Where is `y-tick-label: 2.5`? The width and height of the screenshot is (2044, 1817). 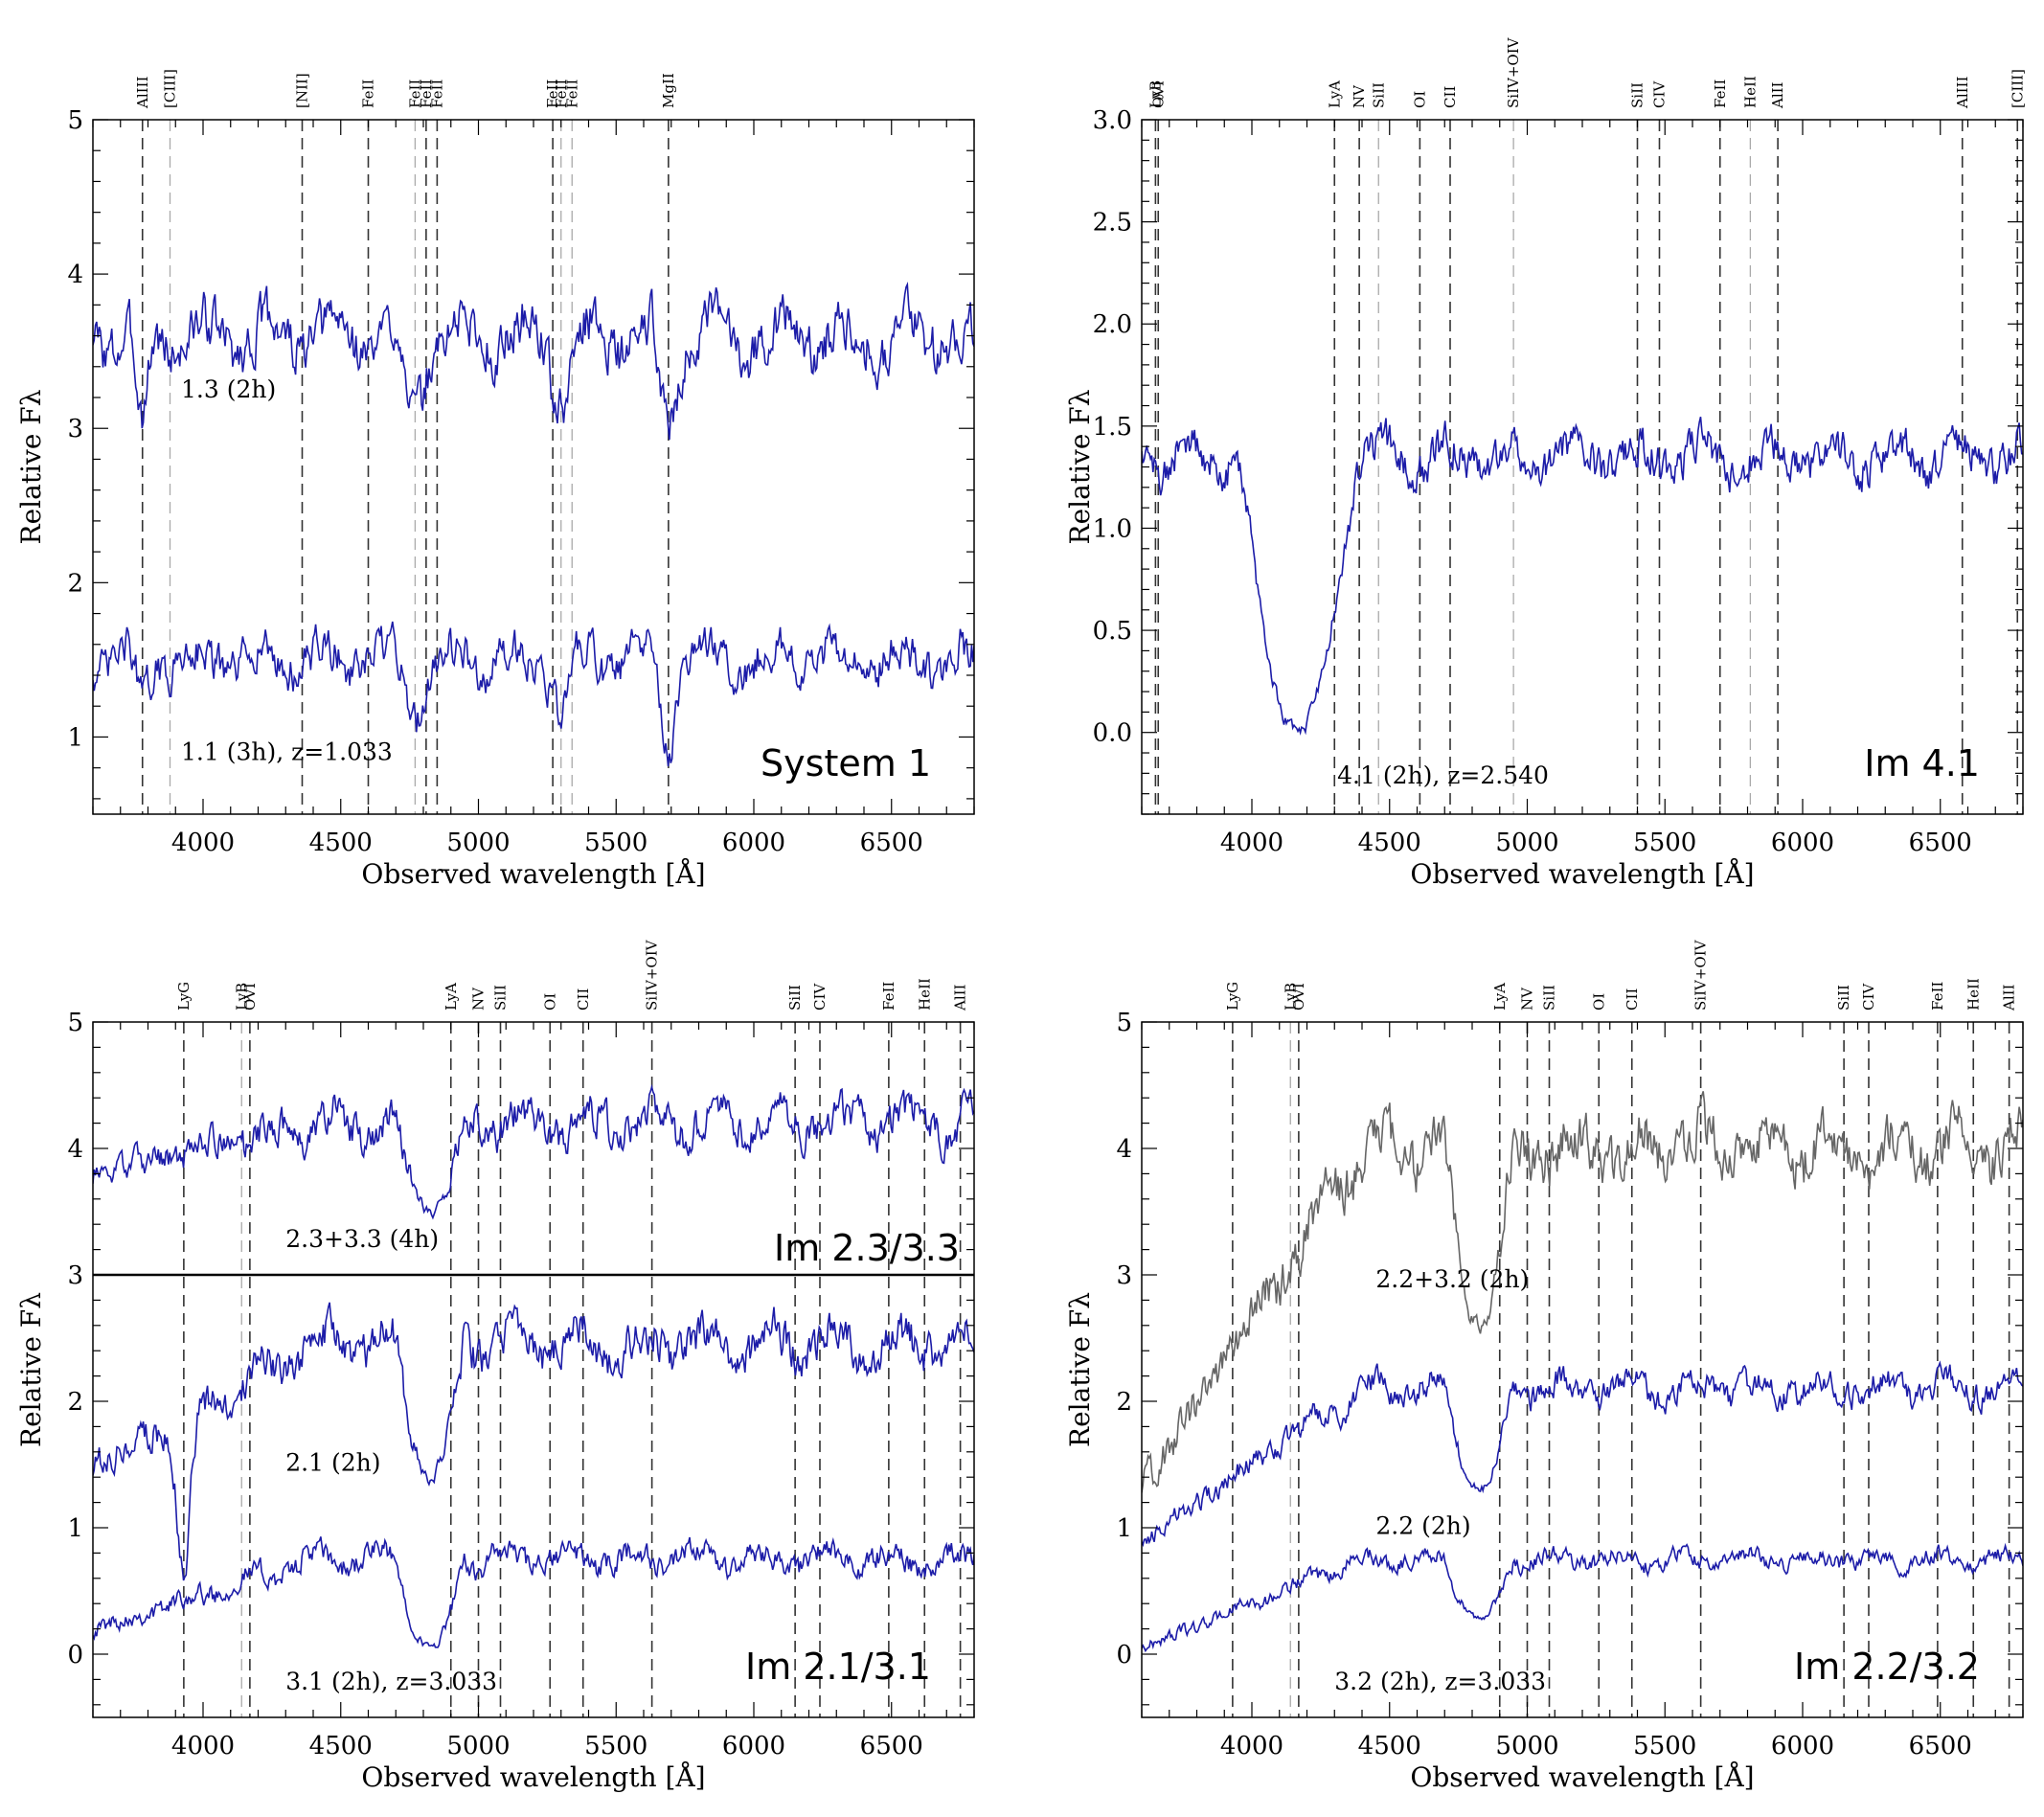 y-tick-label: 2.5 is located at coordinates (1112, 223).